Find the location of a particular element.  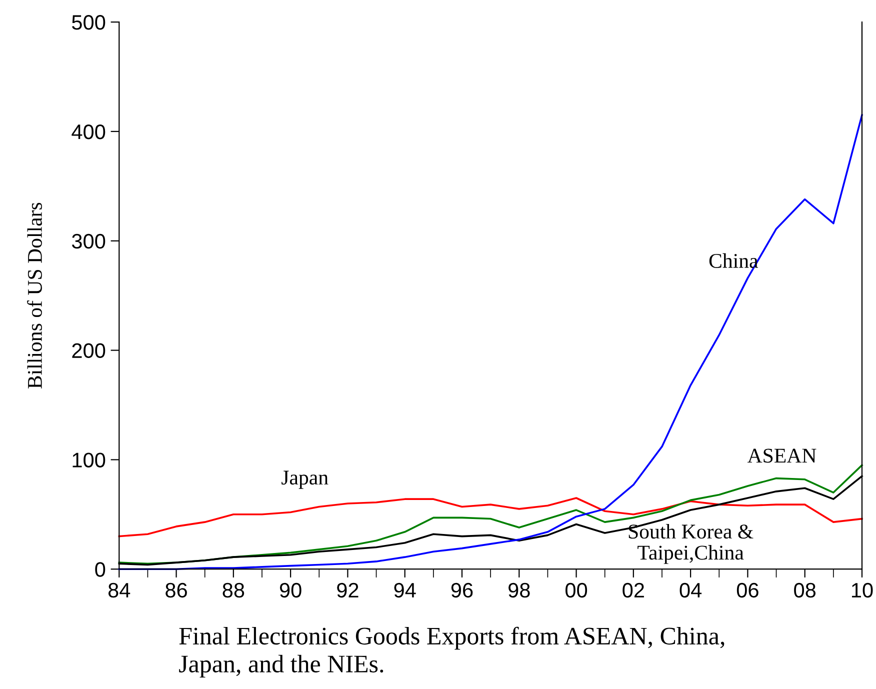

y-tick-label: 200 is located at coordinates (89, 350).